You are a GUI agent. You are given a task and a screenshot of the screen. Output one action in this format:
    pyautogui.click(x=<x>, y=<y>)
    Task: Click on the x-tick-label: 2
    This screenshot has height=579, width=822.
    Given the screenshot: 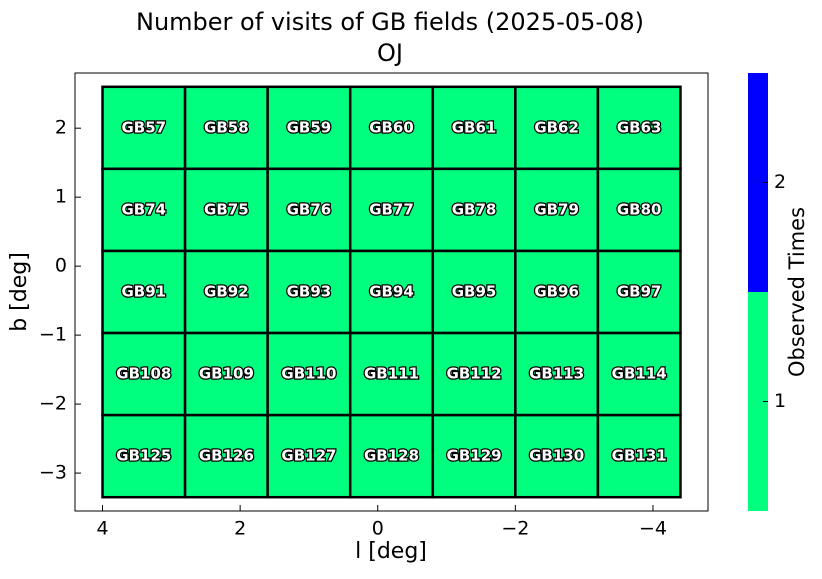 What is the action you would take?
    pyautogui.click(x=240, y=529)
    